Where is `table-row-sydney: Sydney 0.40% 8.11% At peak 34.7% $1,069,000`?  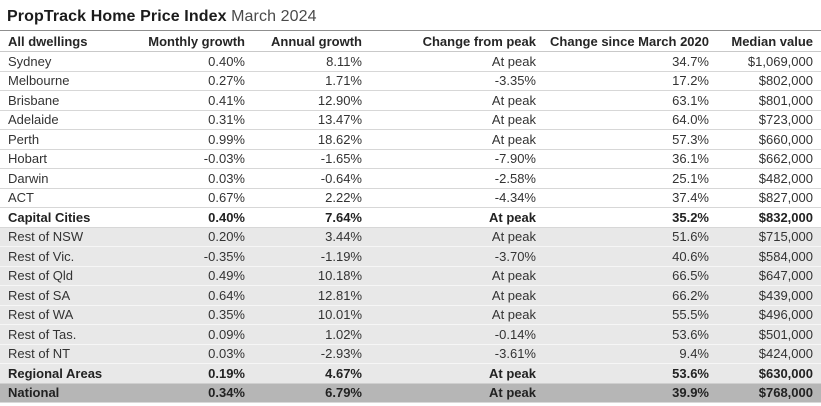
table-row-sydney: Sydney 0.40% 8.11% At peak 34.7% $1,069,000 is located at coordinates (410, 61).